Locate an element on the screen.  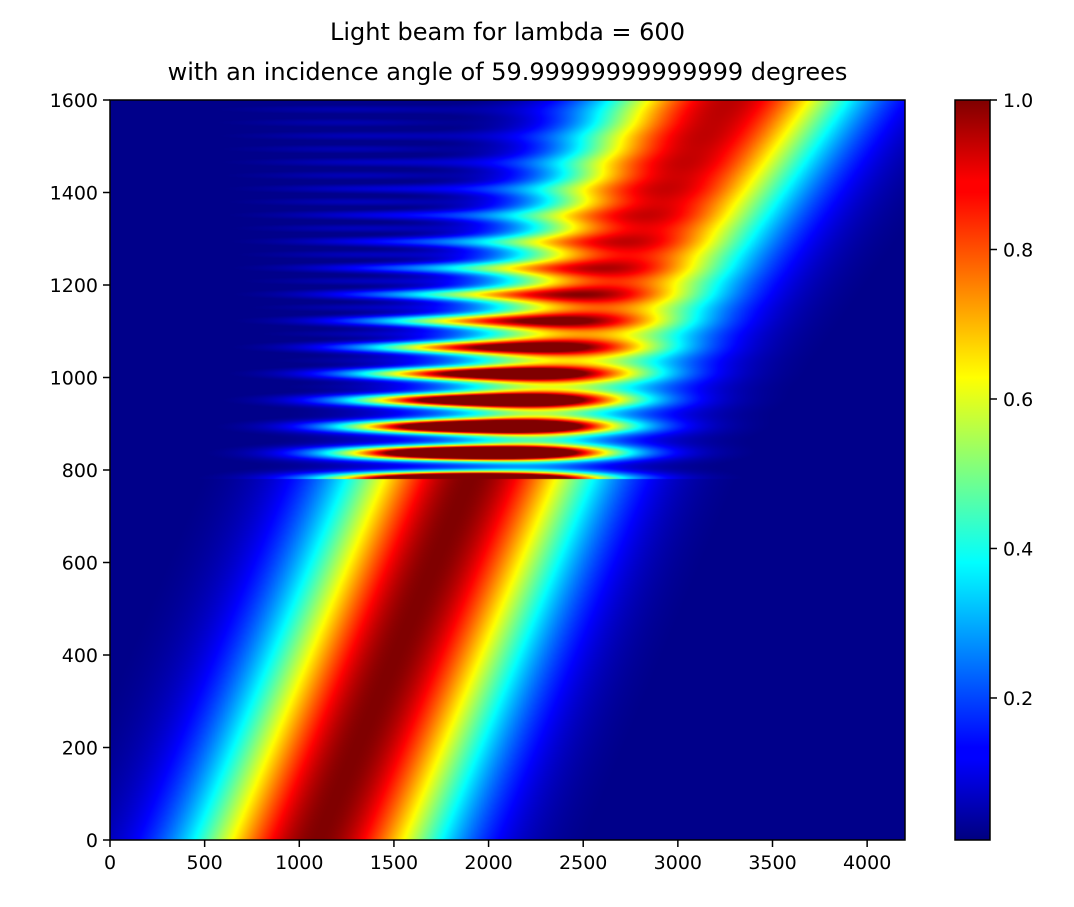
y-tick-label: 600 is located at coordinates (80, 564).